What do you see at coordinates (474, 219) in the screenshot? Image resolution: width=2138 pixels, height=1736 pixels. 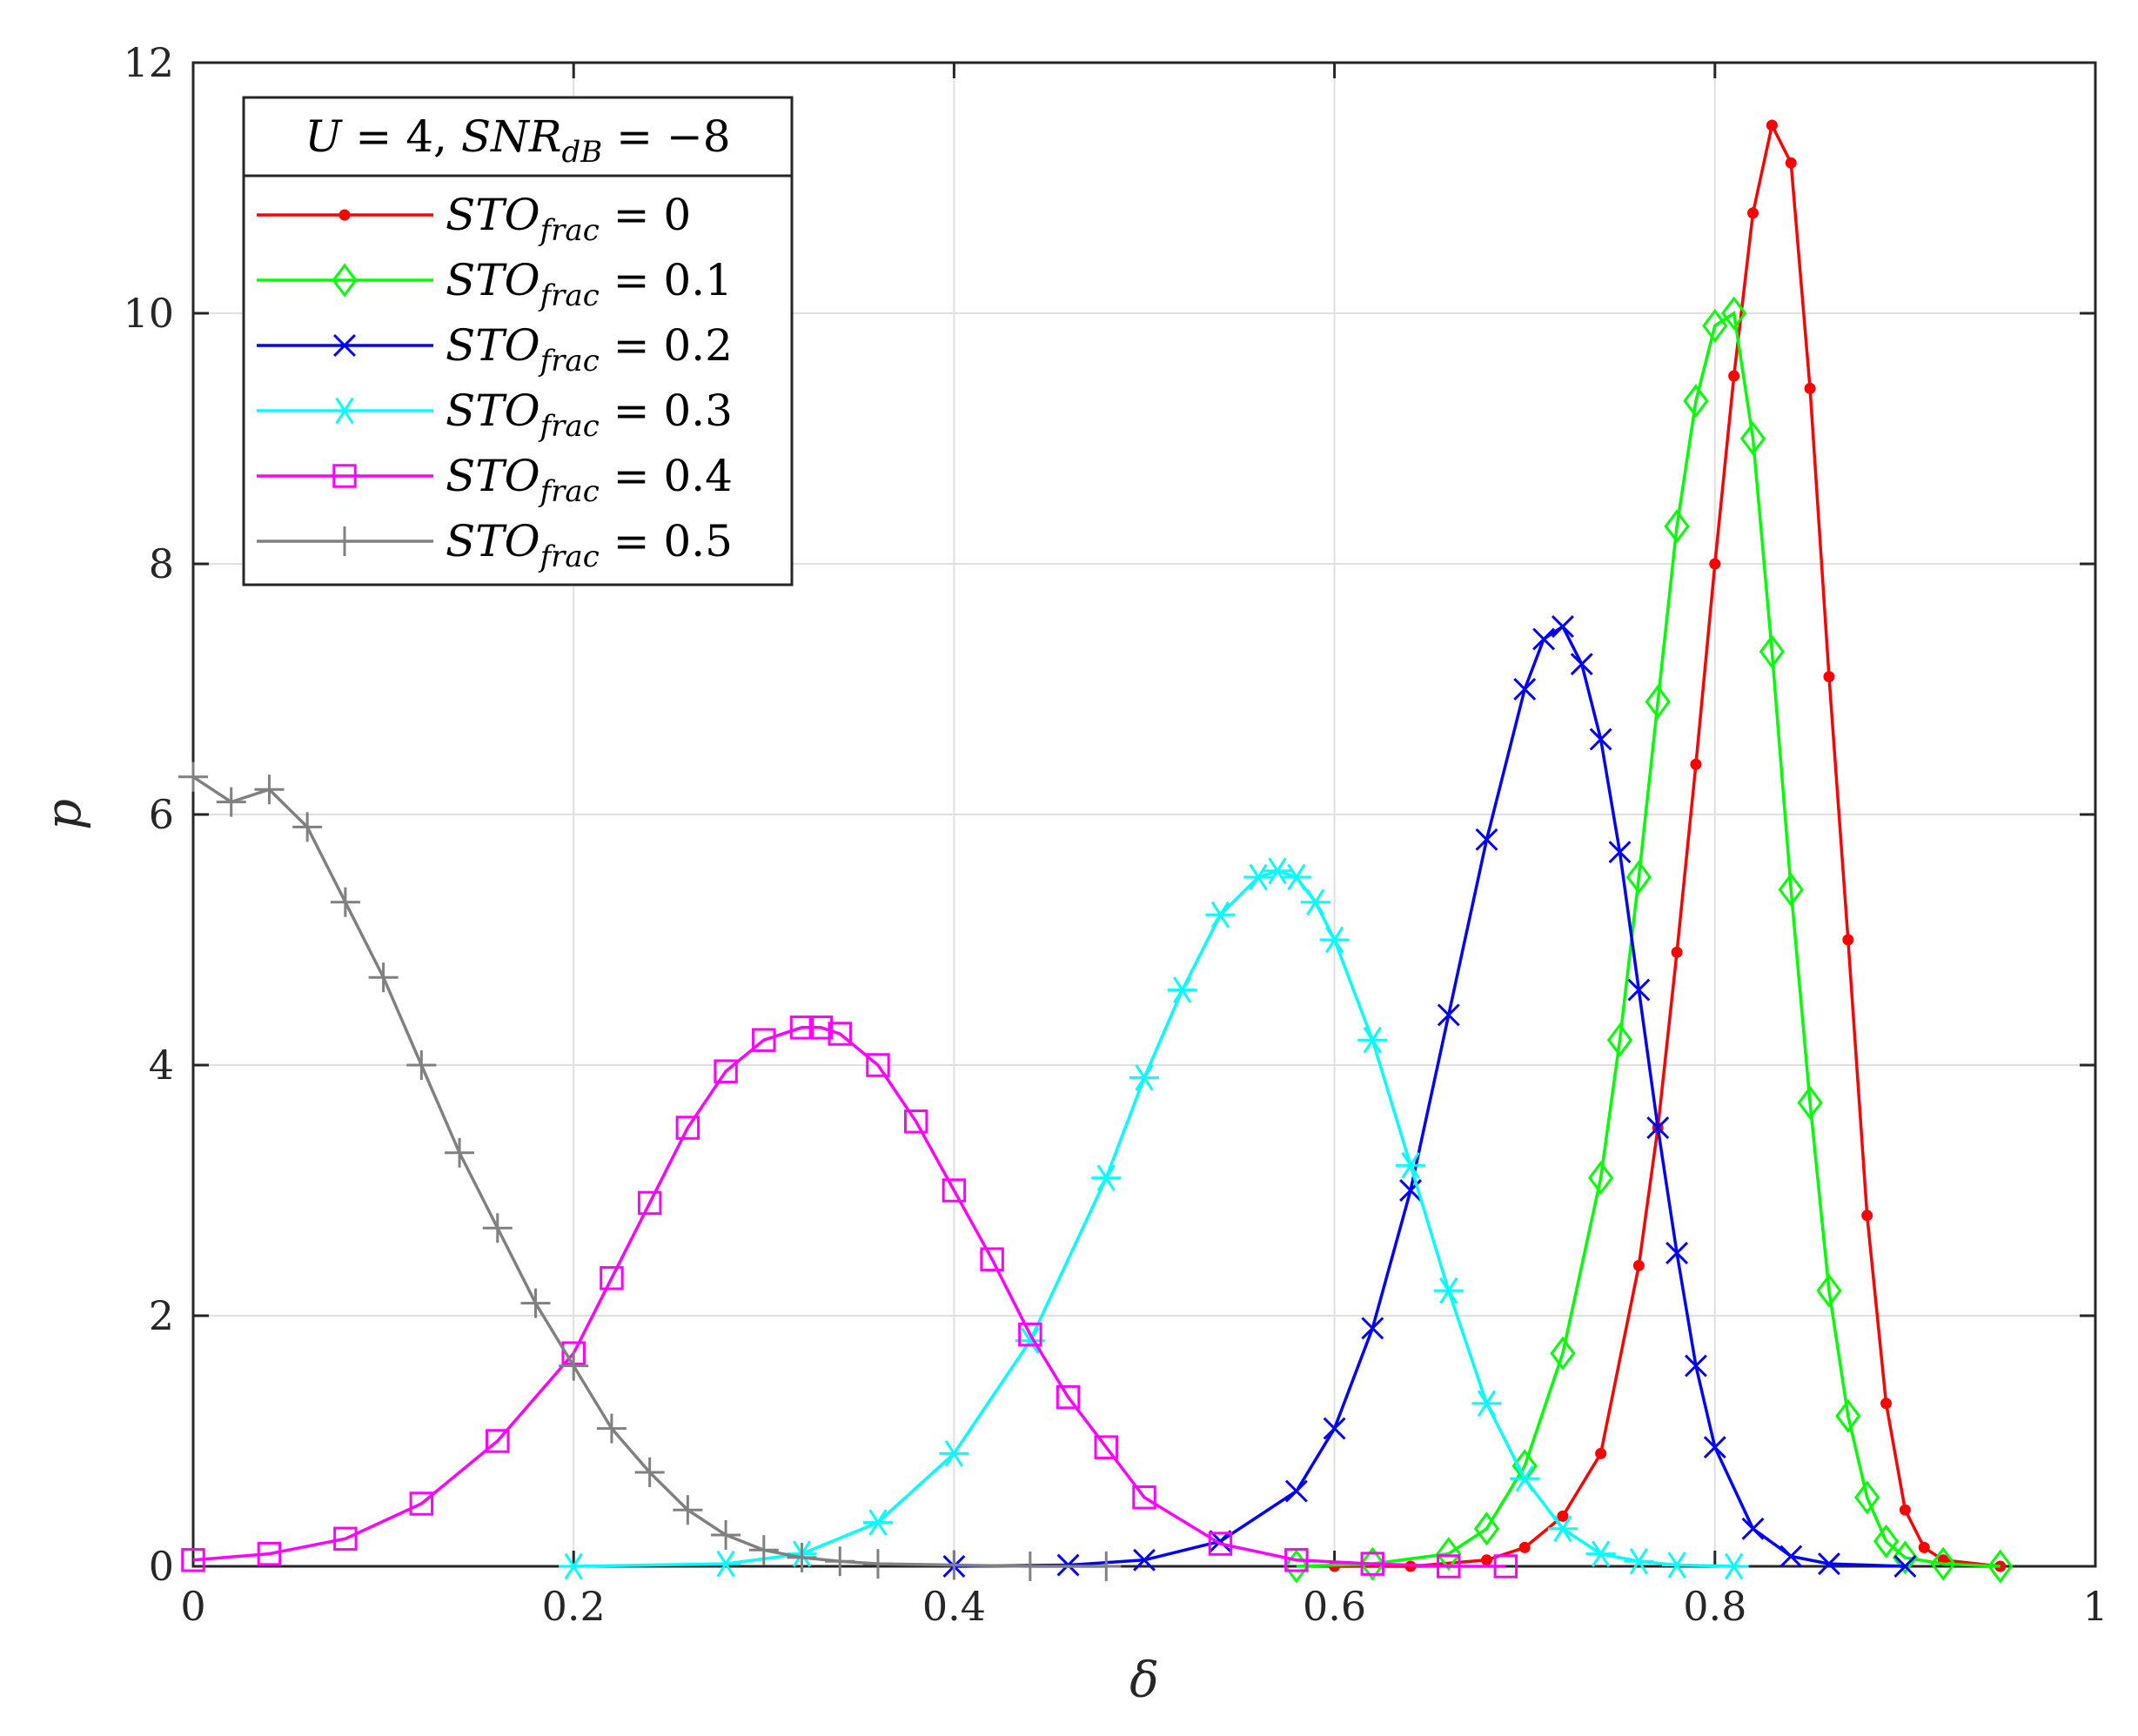 I see `legend-entry-0: STOfrac = 0` at bounding box center [474, 219].